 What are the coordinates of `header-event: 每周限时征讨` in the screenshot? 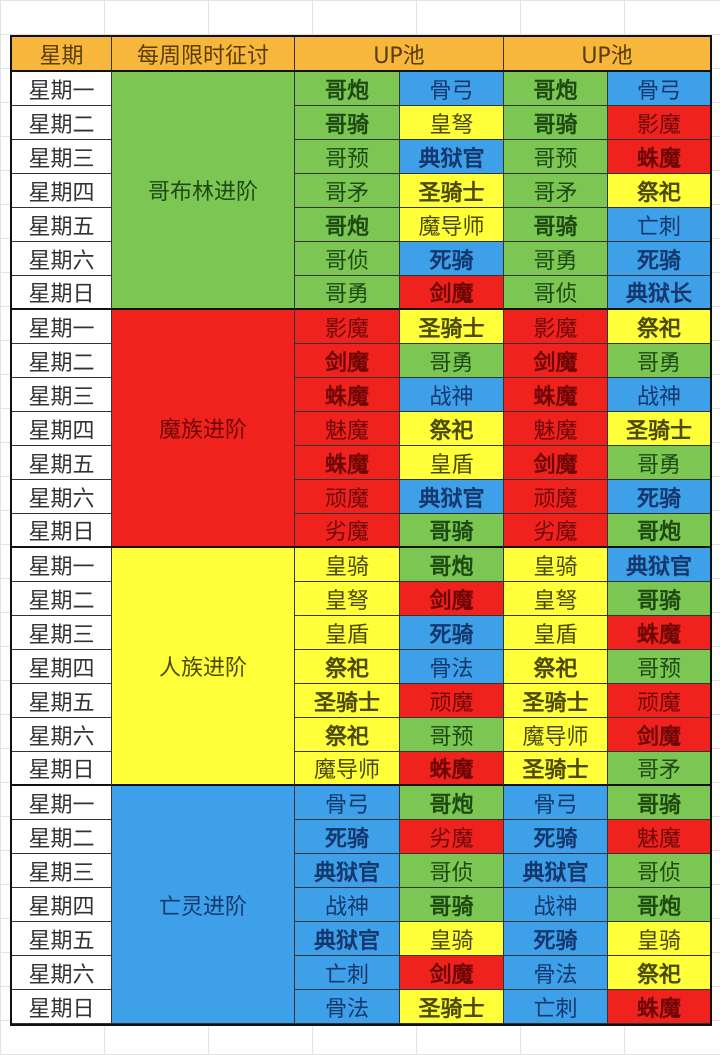 It's located at (203, 54).